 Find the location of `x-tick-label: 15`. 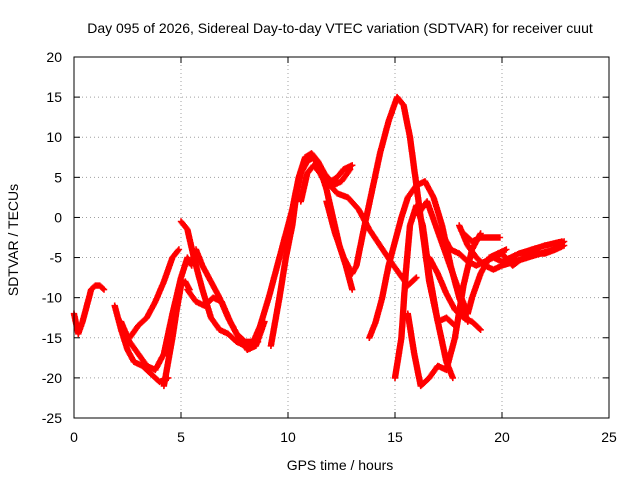

x-tick-label: 15 is located at coordinates (395, 437).